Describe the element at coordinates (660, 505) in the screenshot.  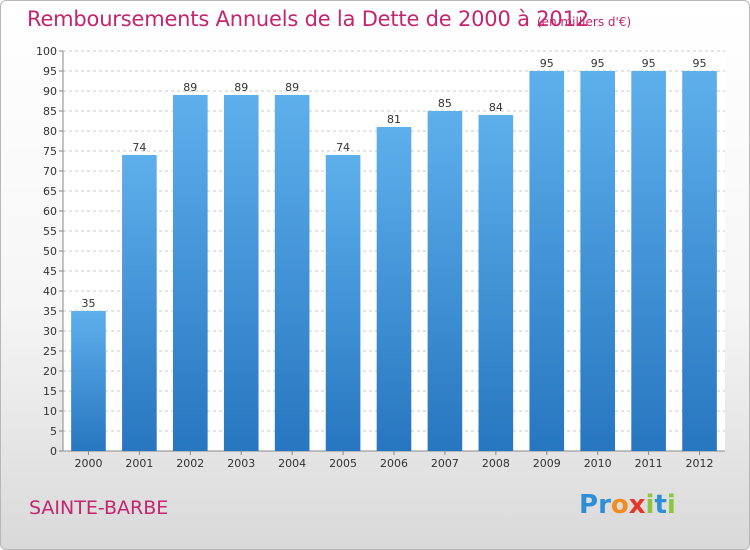
I see `logo-letter: t` at that location.